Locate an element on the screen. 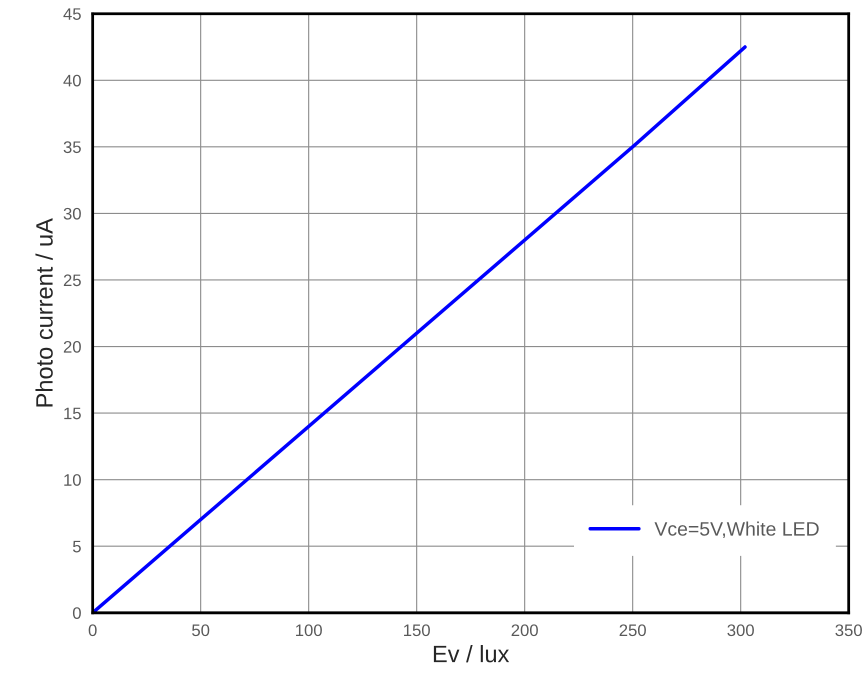  x-tick-label: 150 is located at coordinates (417, 630).